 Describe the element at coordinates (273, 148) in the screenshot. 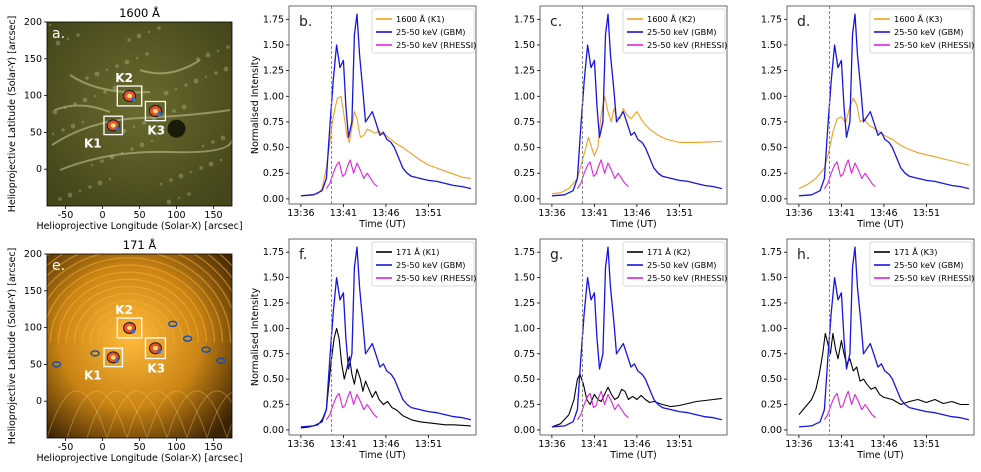

I see `y-tick-label: 0.50` at that location.